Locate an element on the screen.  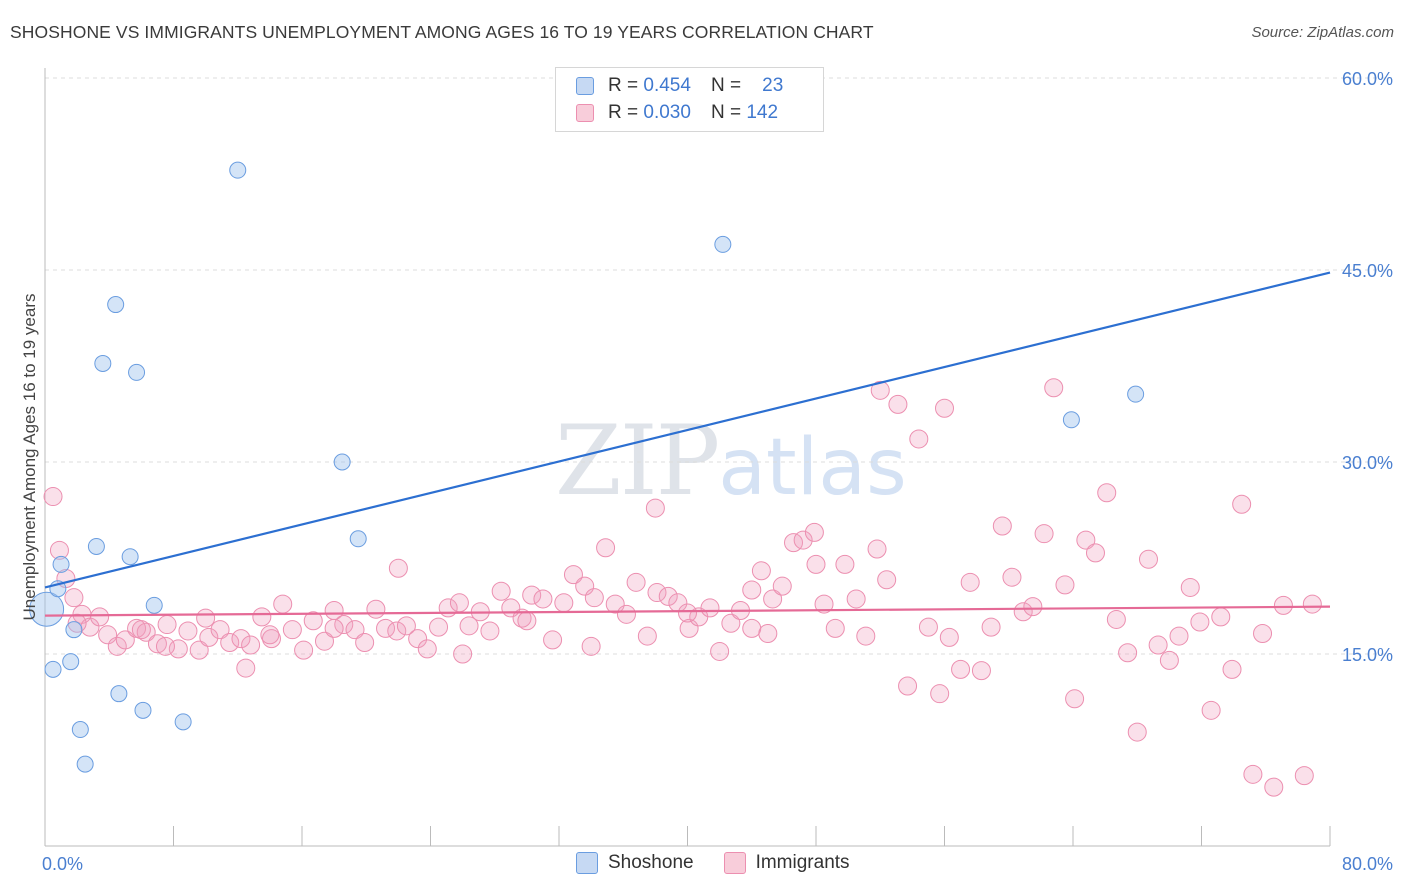
x-tick-label: 80.0% is located at coordinates (1367, 864).